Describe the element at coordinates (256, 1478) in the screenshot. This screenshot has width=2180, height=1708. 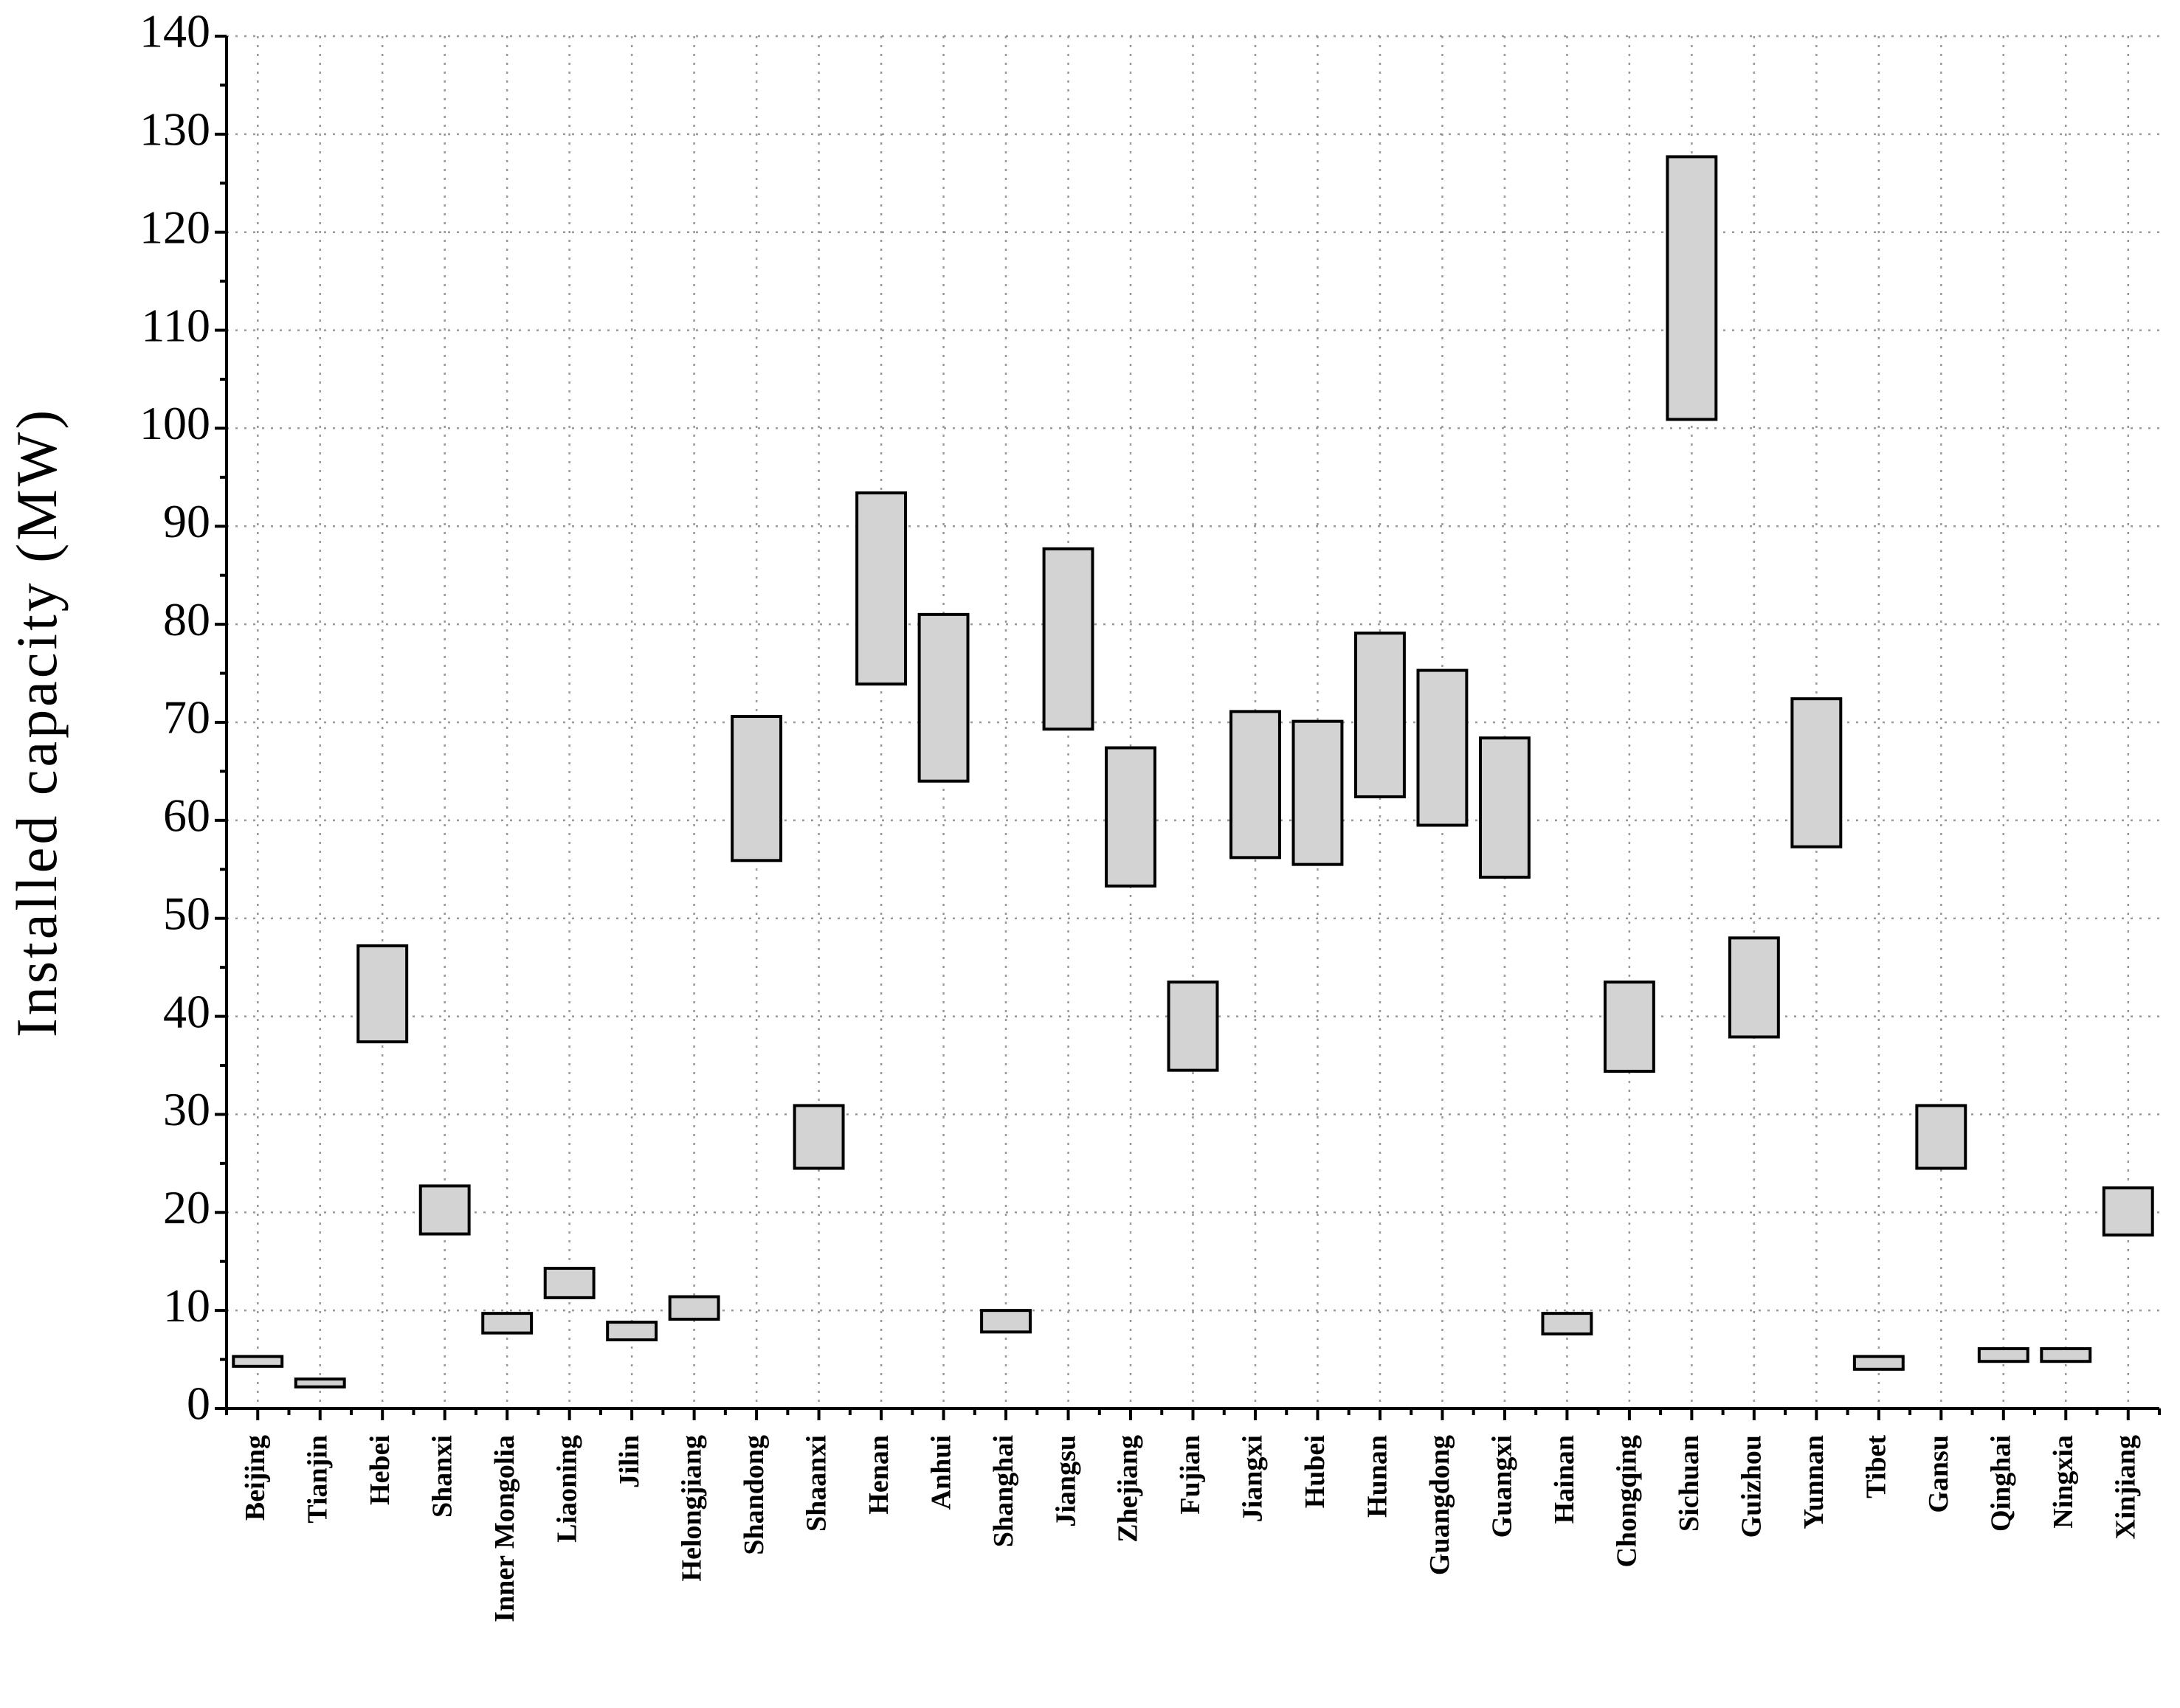
I see `x-tick-label: Beijing` at that location.